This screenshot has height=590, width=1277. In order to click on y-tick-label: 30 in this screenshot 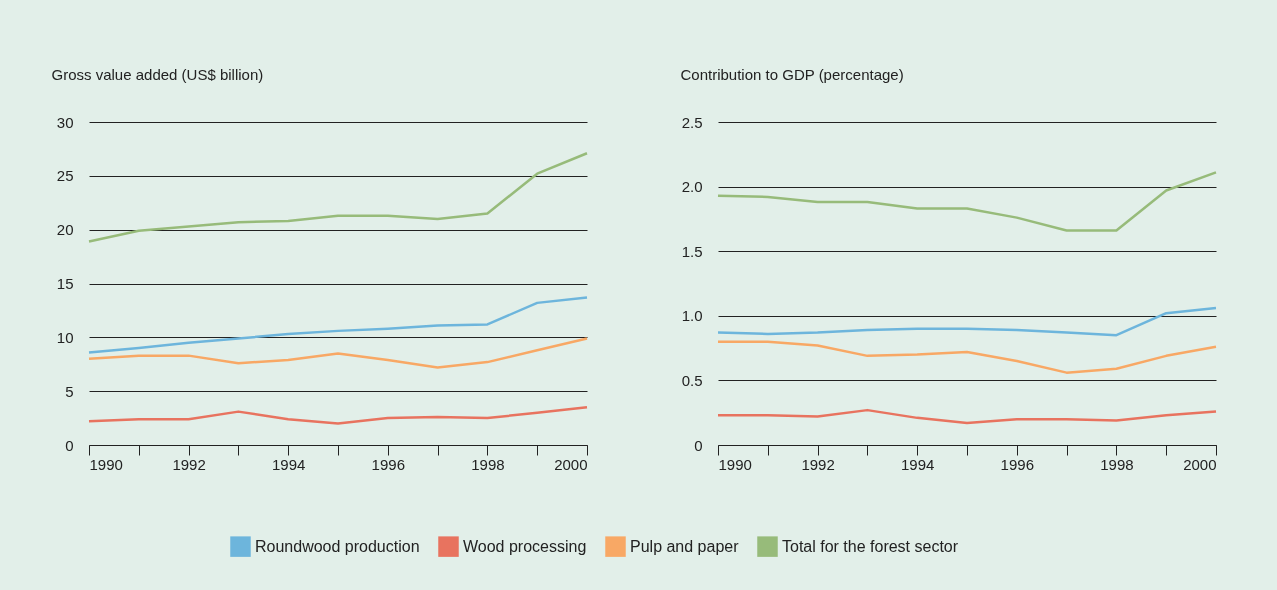, I will do `click(65, 122)`.